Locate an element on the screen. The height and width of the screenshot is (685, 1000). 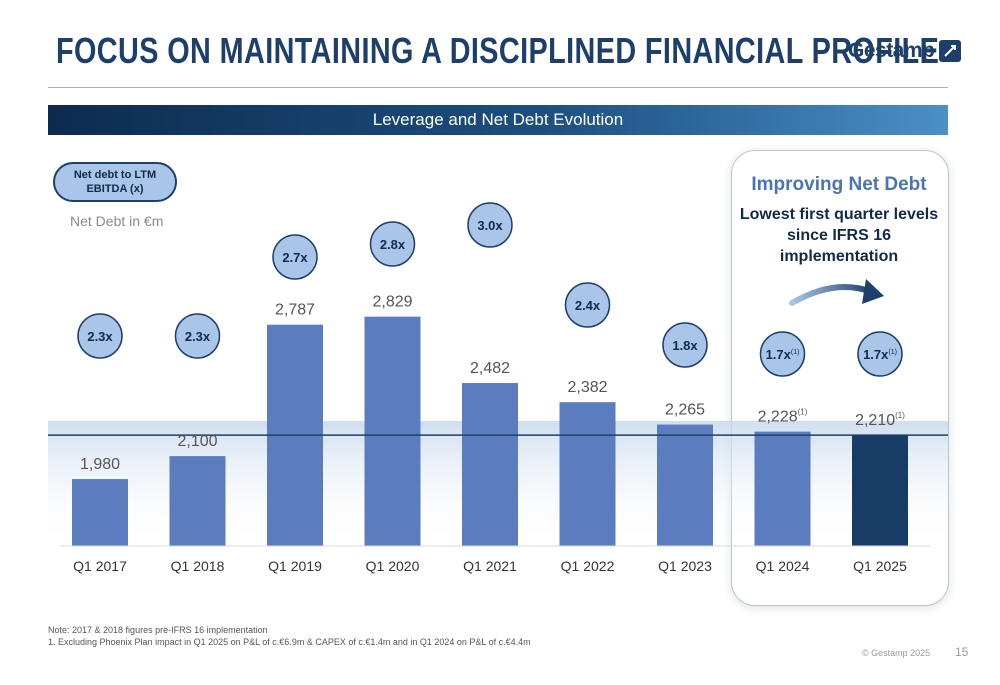
bar-q1-2018 is located at coordinates (197, 501).